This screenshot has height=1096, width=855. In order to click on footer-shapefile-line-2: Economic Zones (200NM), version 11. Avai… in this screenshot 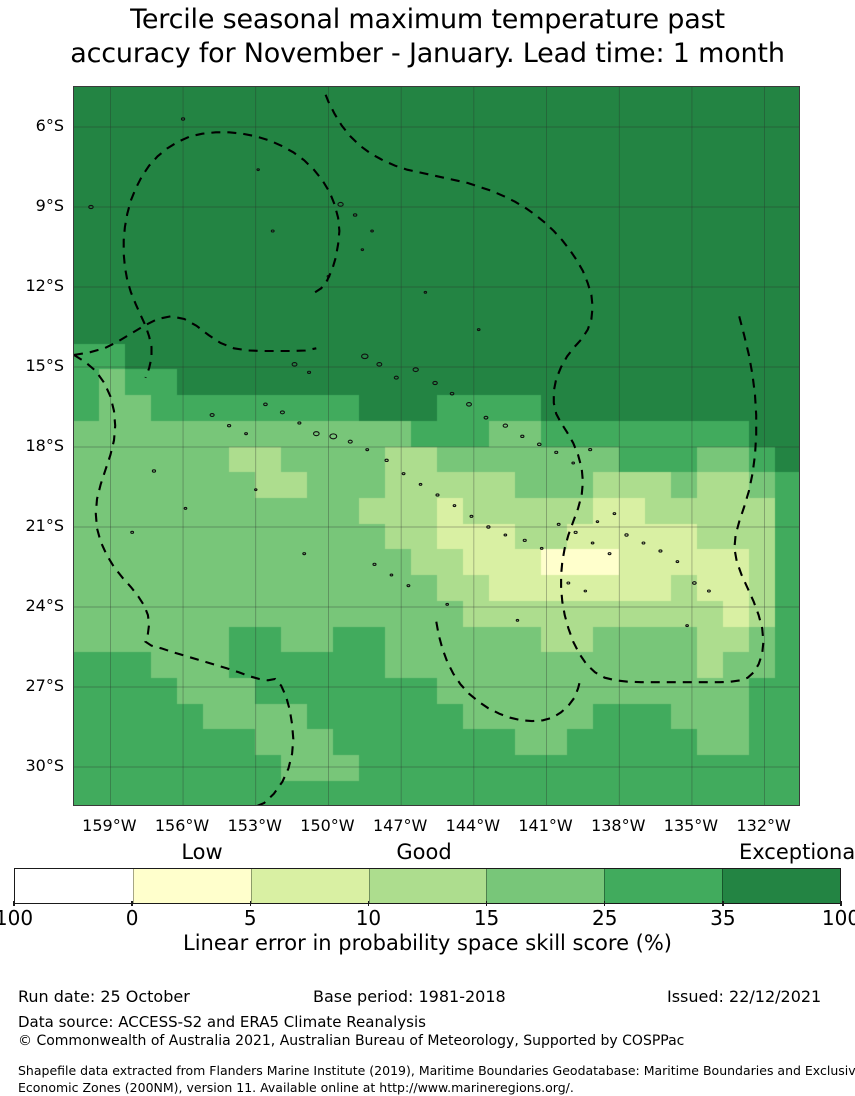, I will do `click(296, 1087)`.